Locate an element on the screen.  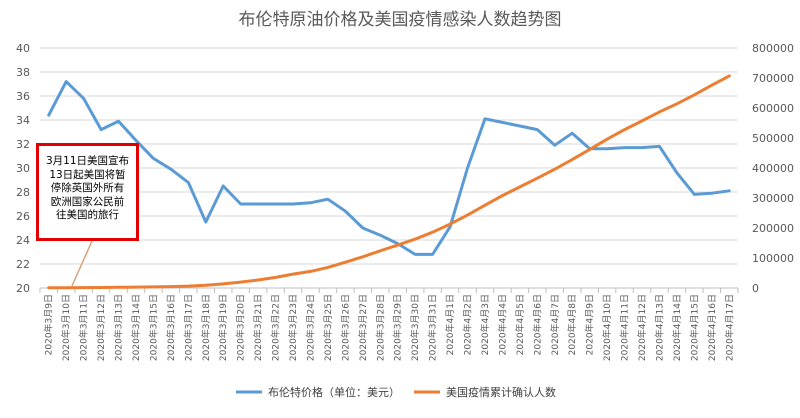
x-tick-label: 2020年4月14日 is located at coordinates (677, 327).